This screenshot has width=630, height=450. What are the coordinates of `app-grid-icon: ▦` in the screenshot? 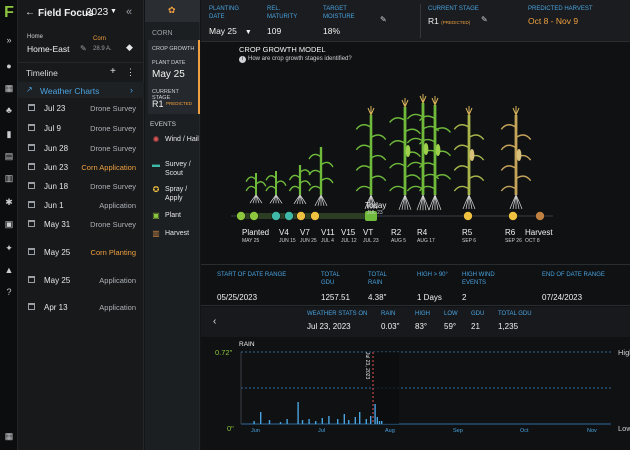 It's located at (9, 436).